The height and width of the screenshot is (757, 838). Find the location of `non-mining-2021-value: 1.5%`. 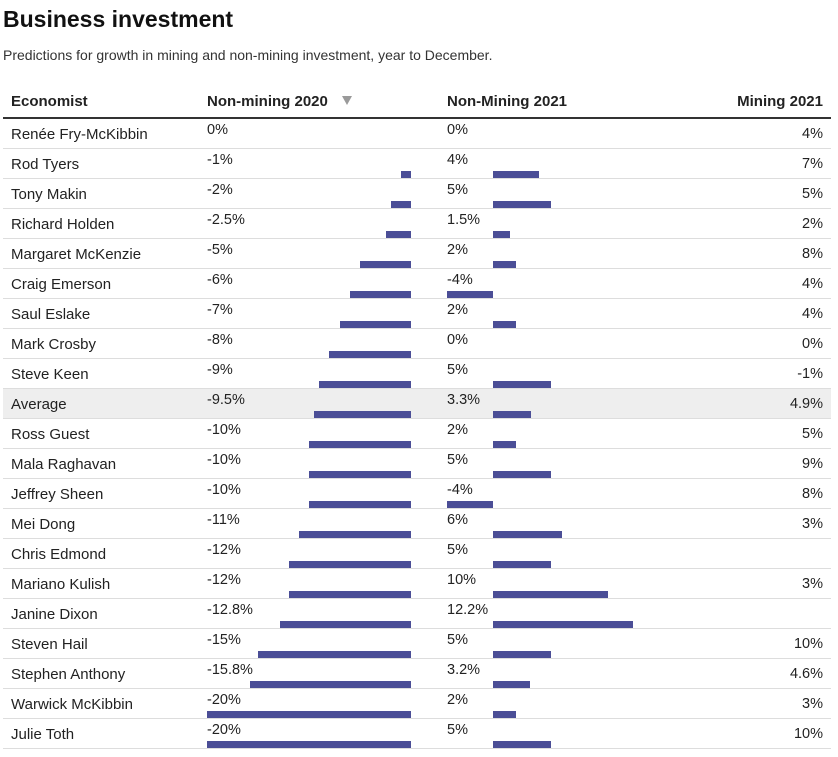

non-mining-2021-value: 1.5% is located at coordinates (464, 220).